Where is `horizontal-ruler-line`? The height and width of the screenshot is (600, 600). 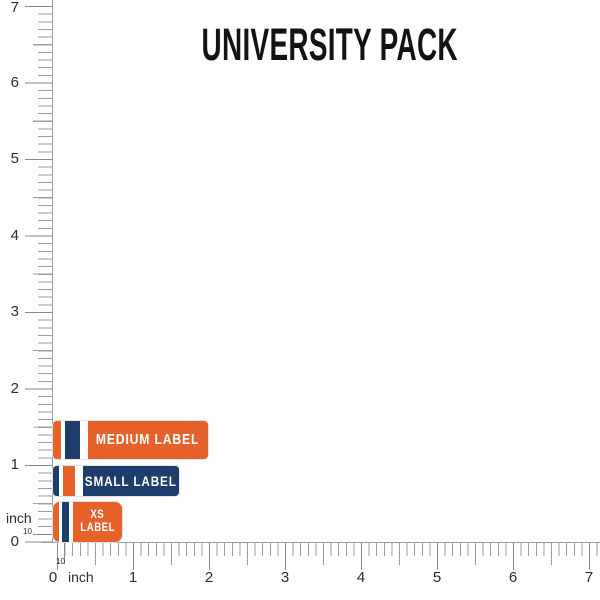
horizontal-ruler-line is located at coordinates (321, 542).